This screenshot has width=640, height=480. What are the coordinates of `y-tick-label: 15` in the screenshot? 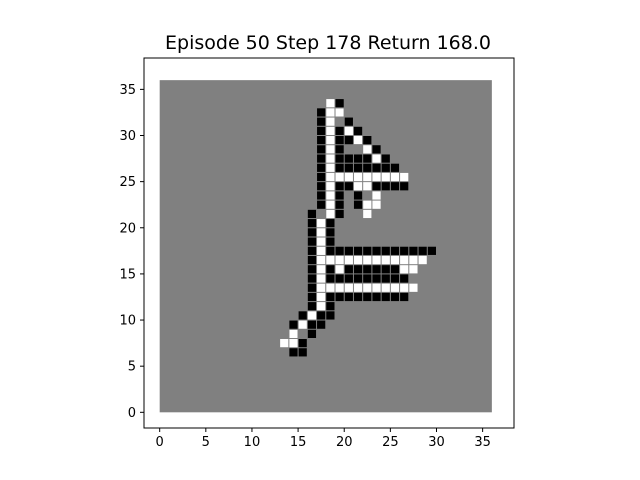 It's located at (127, 274).